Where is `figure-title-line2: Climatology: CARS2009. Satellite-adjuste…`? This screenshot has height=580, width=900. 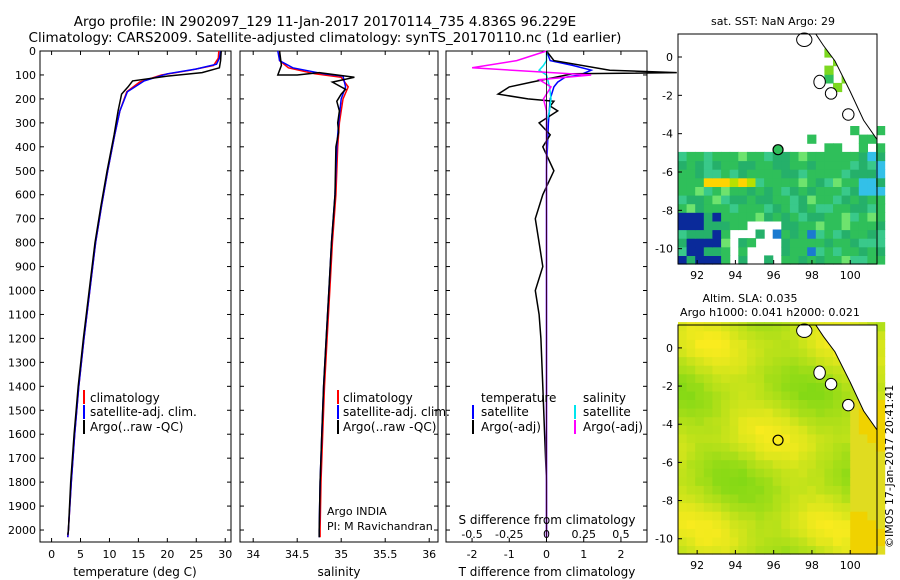 figure-title-line2: Climatology: CARS2009. Satellite-adjuste… is located at coordinates (325, 38).